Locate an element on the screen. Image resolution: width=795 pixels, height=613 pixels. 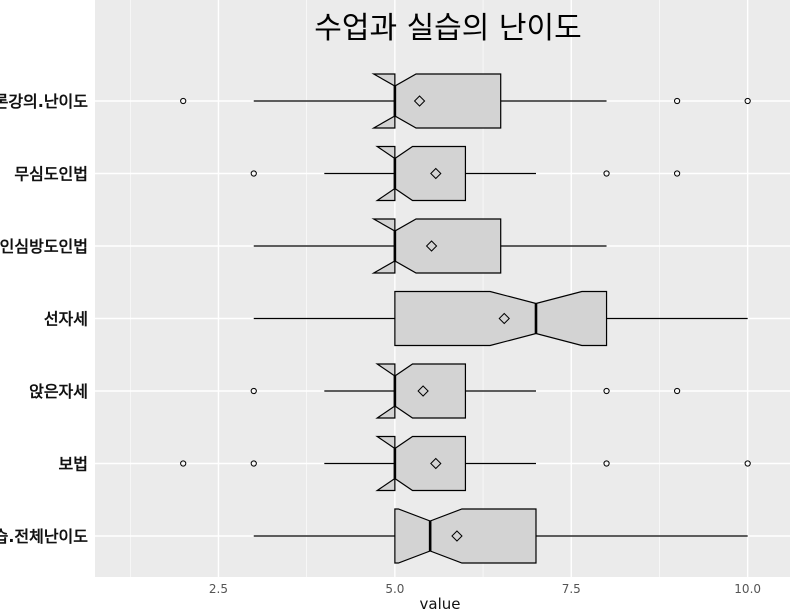
y-tick-label: 활인심방도인법 is located at coordinates (44, 246).